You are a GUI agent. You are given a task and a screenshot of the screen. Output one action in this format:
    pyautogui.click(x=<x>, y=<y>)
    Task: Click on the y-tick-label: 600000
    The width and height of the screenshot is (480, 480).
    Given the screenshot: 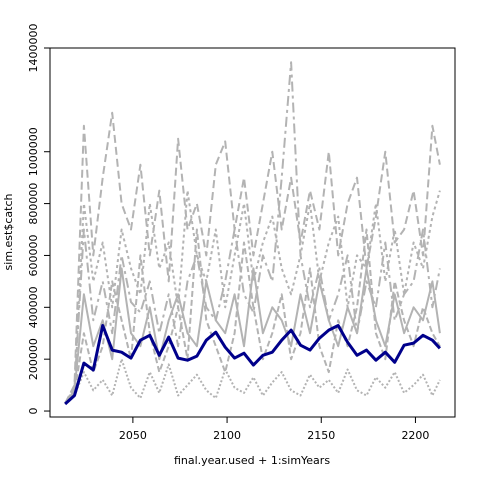 What is the action you would take?
    pyautogui.click(x=33, y=255)
    